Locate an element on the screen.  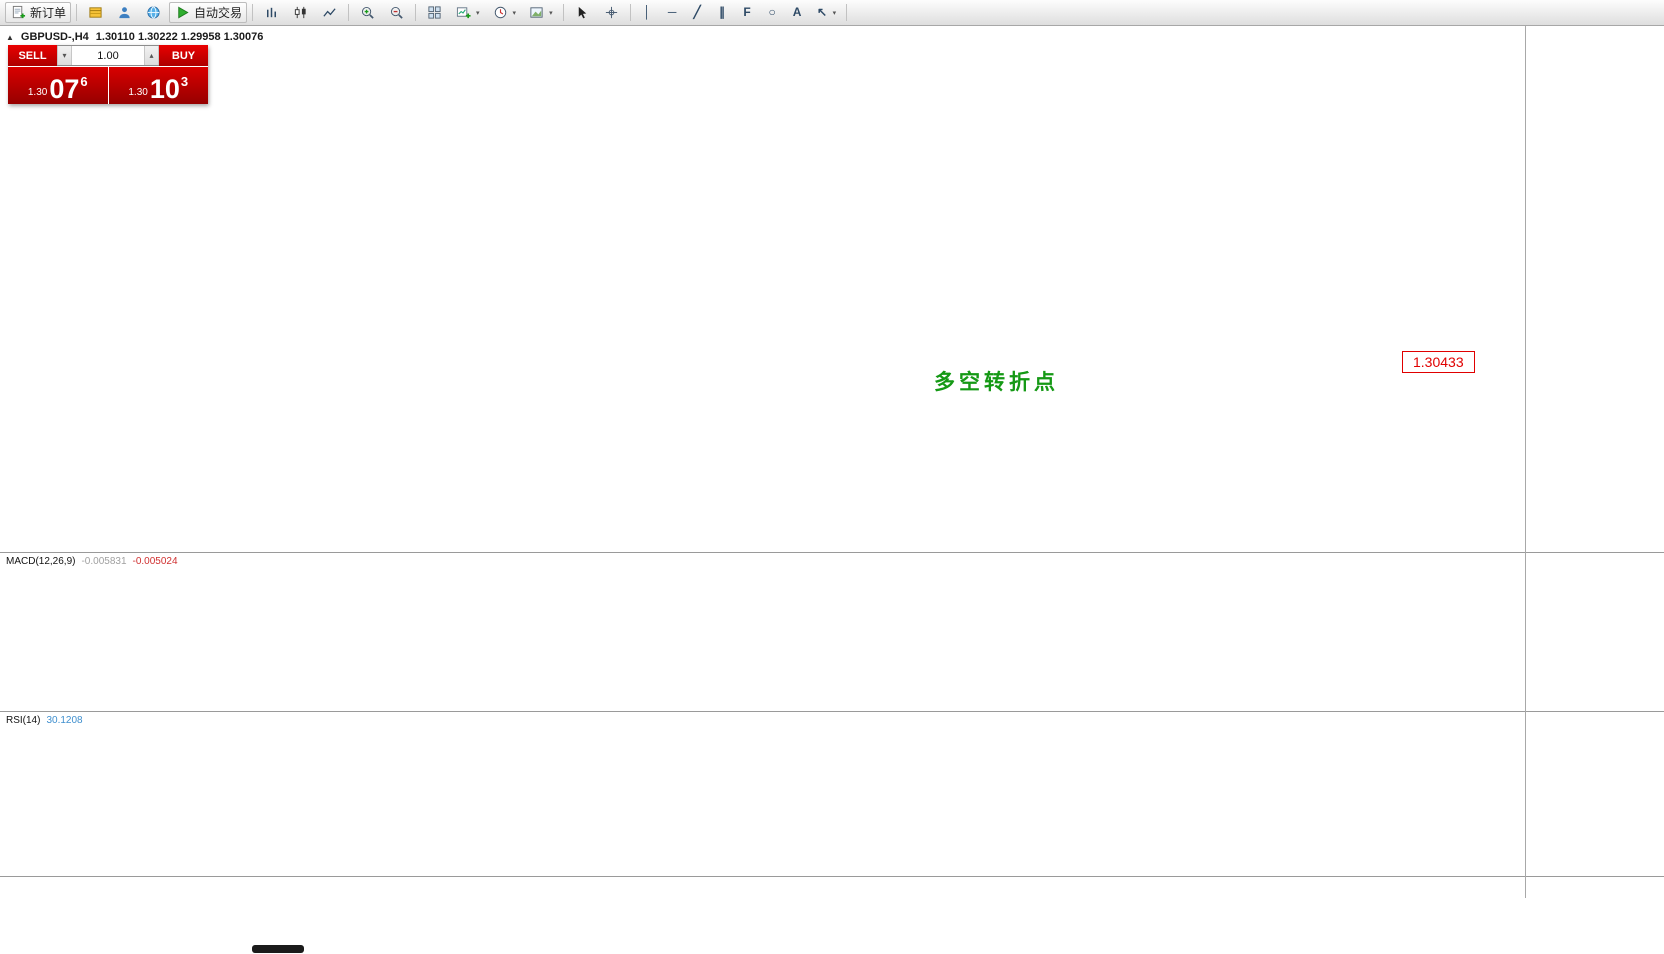
chart-plus-icon is located at coordinates (463, 12).